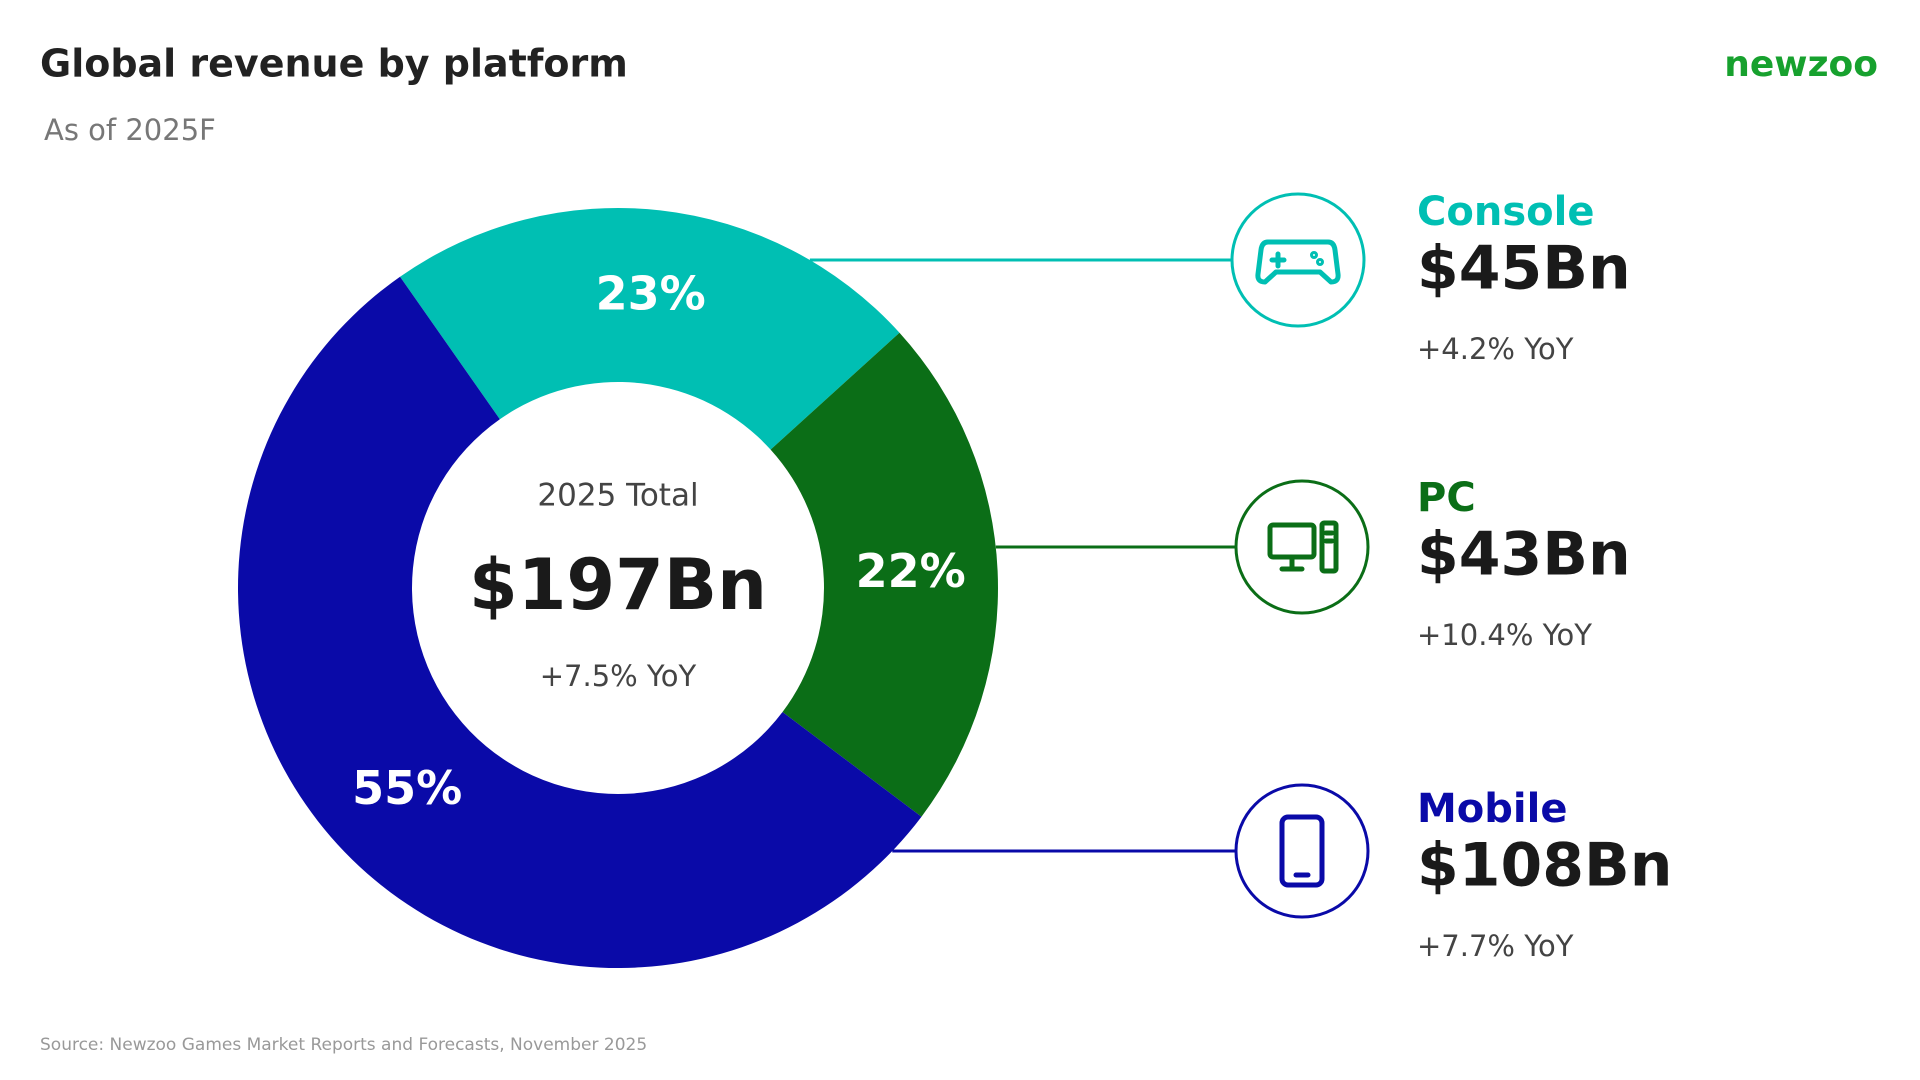  What do you see at coordinates (407, 788) in the screenshot?
I see `slice-label: 55%` at bounding box center [407, 788].